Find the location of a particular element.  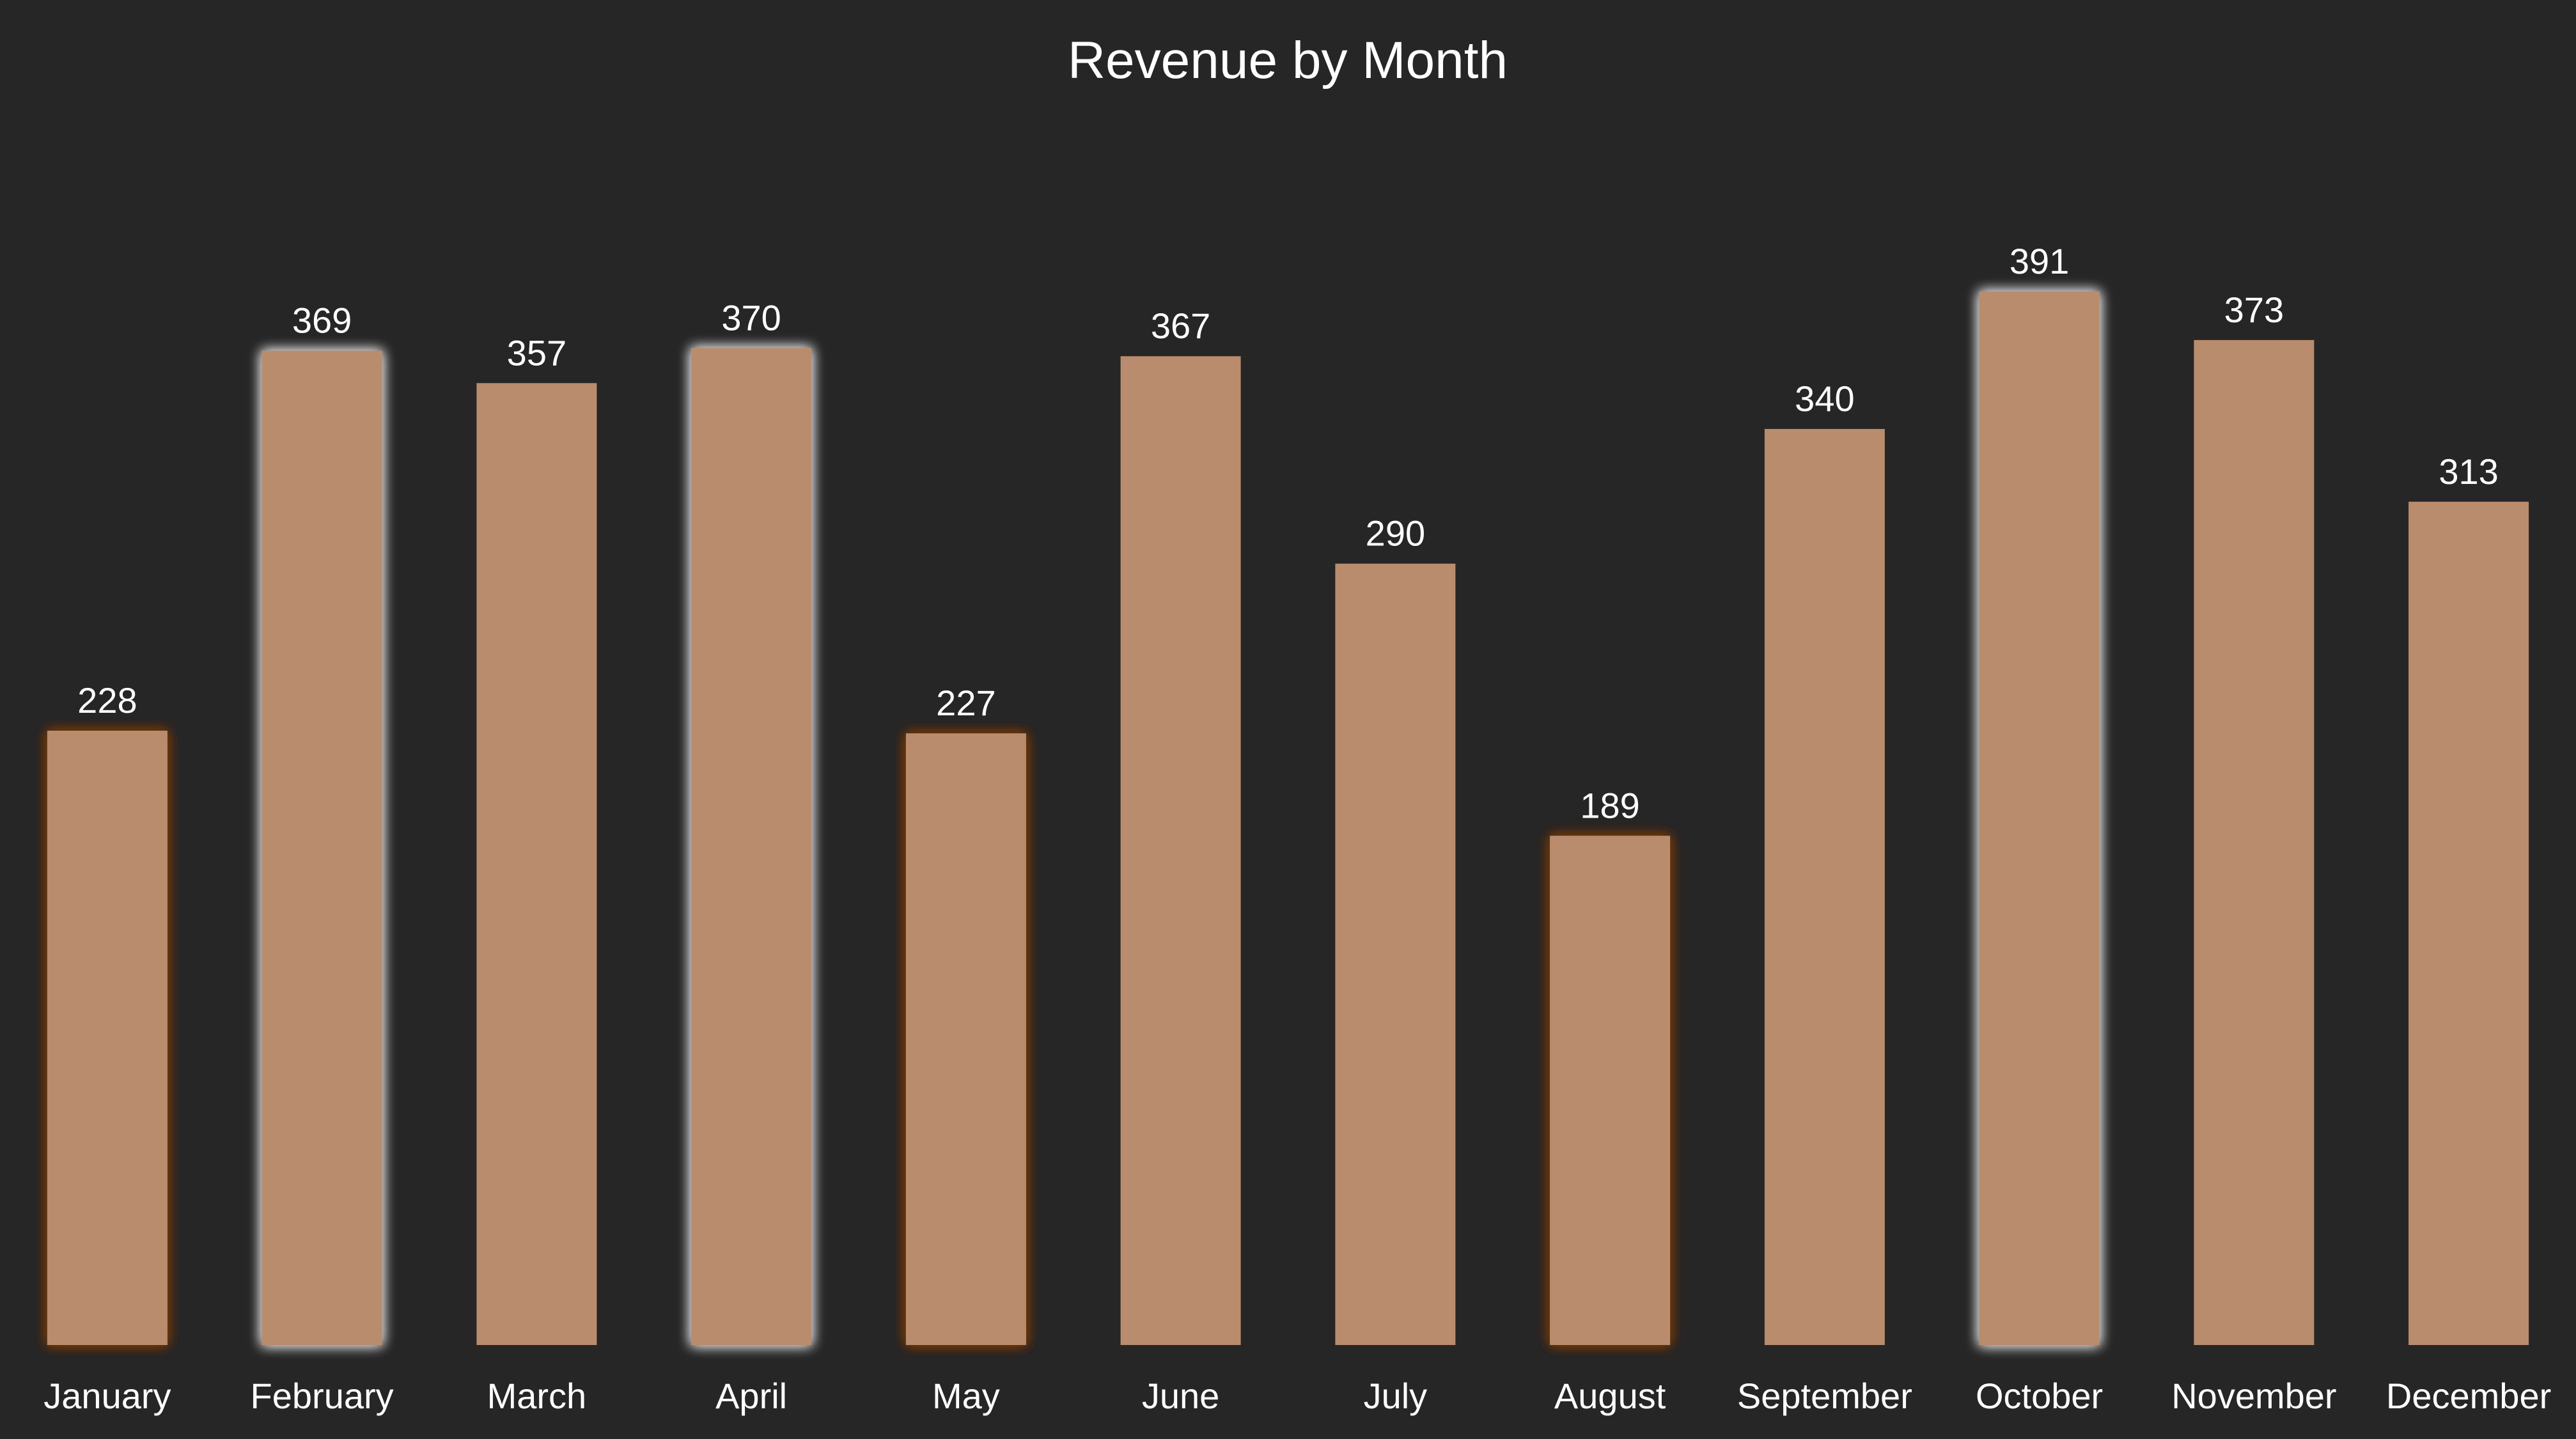

tick-label-october: October is located at coordinates (2040, 1396).